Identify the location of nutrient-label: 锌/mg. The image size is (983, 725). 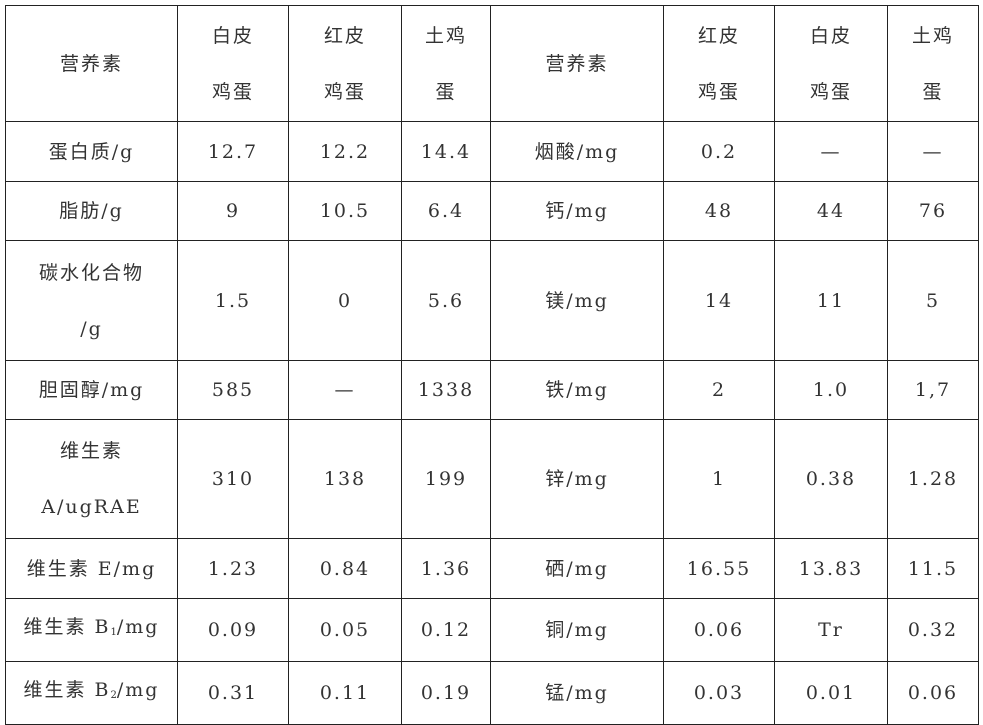
(577, 479).